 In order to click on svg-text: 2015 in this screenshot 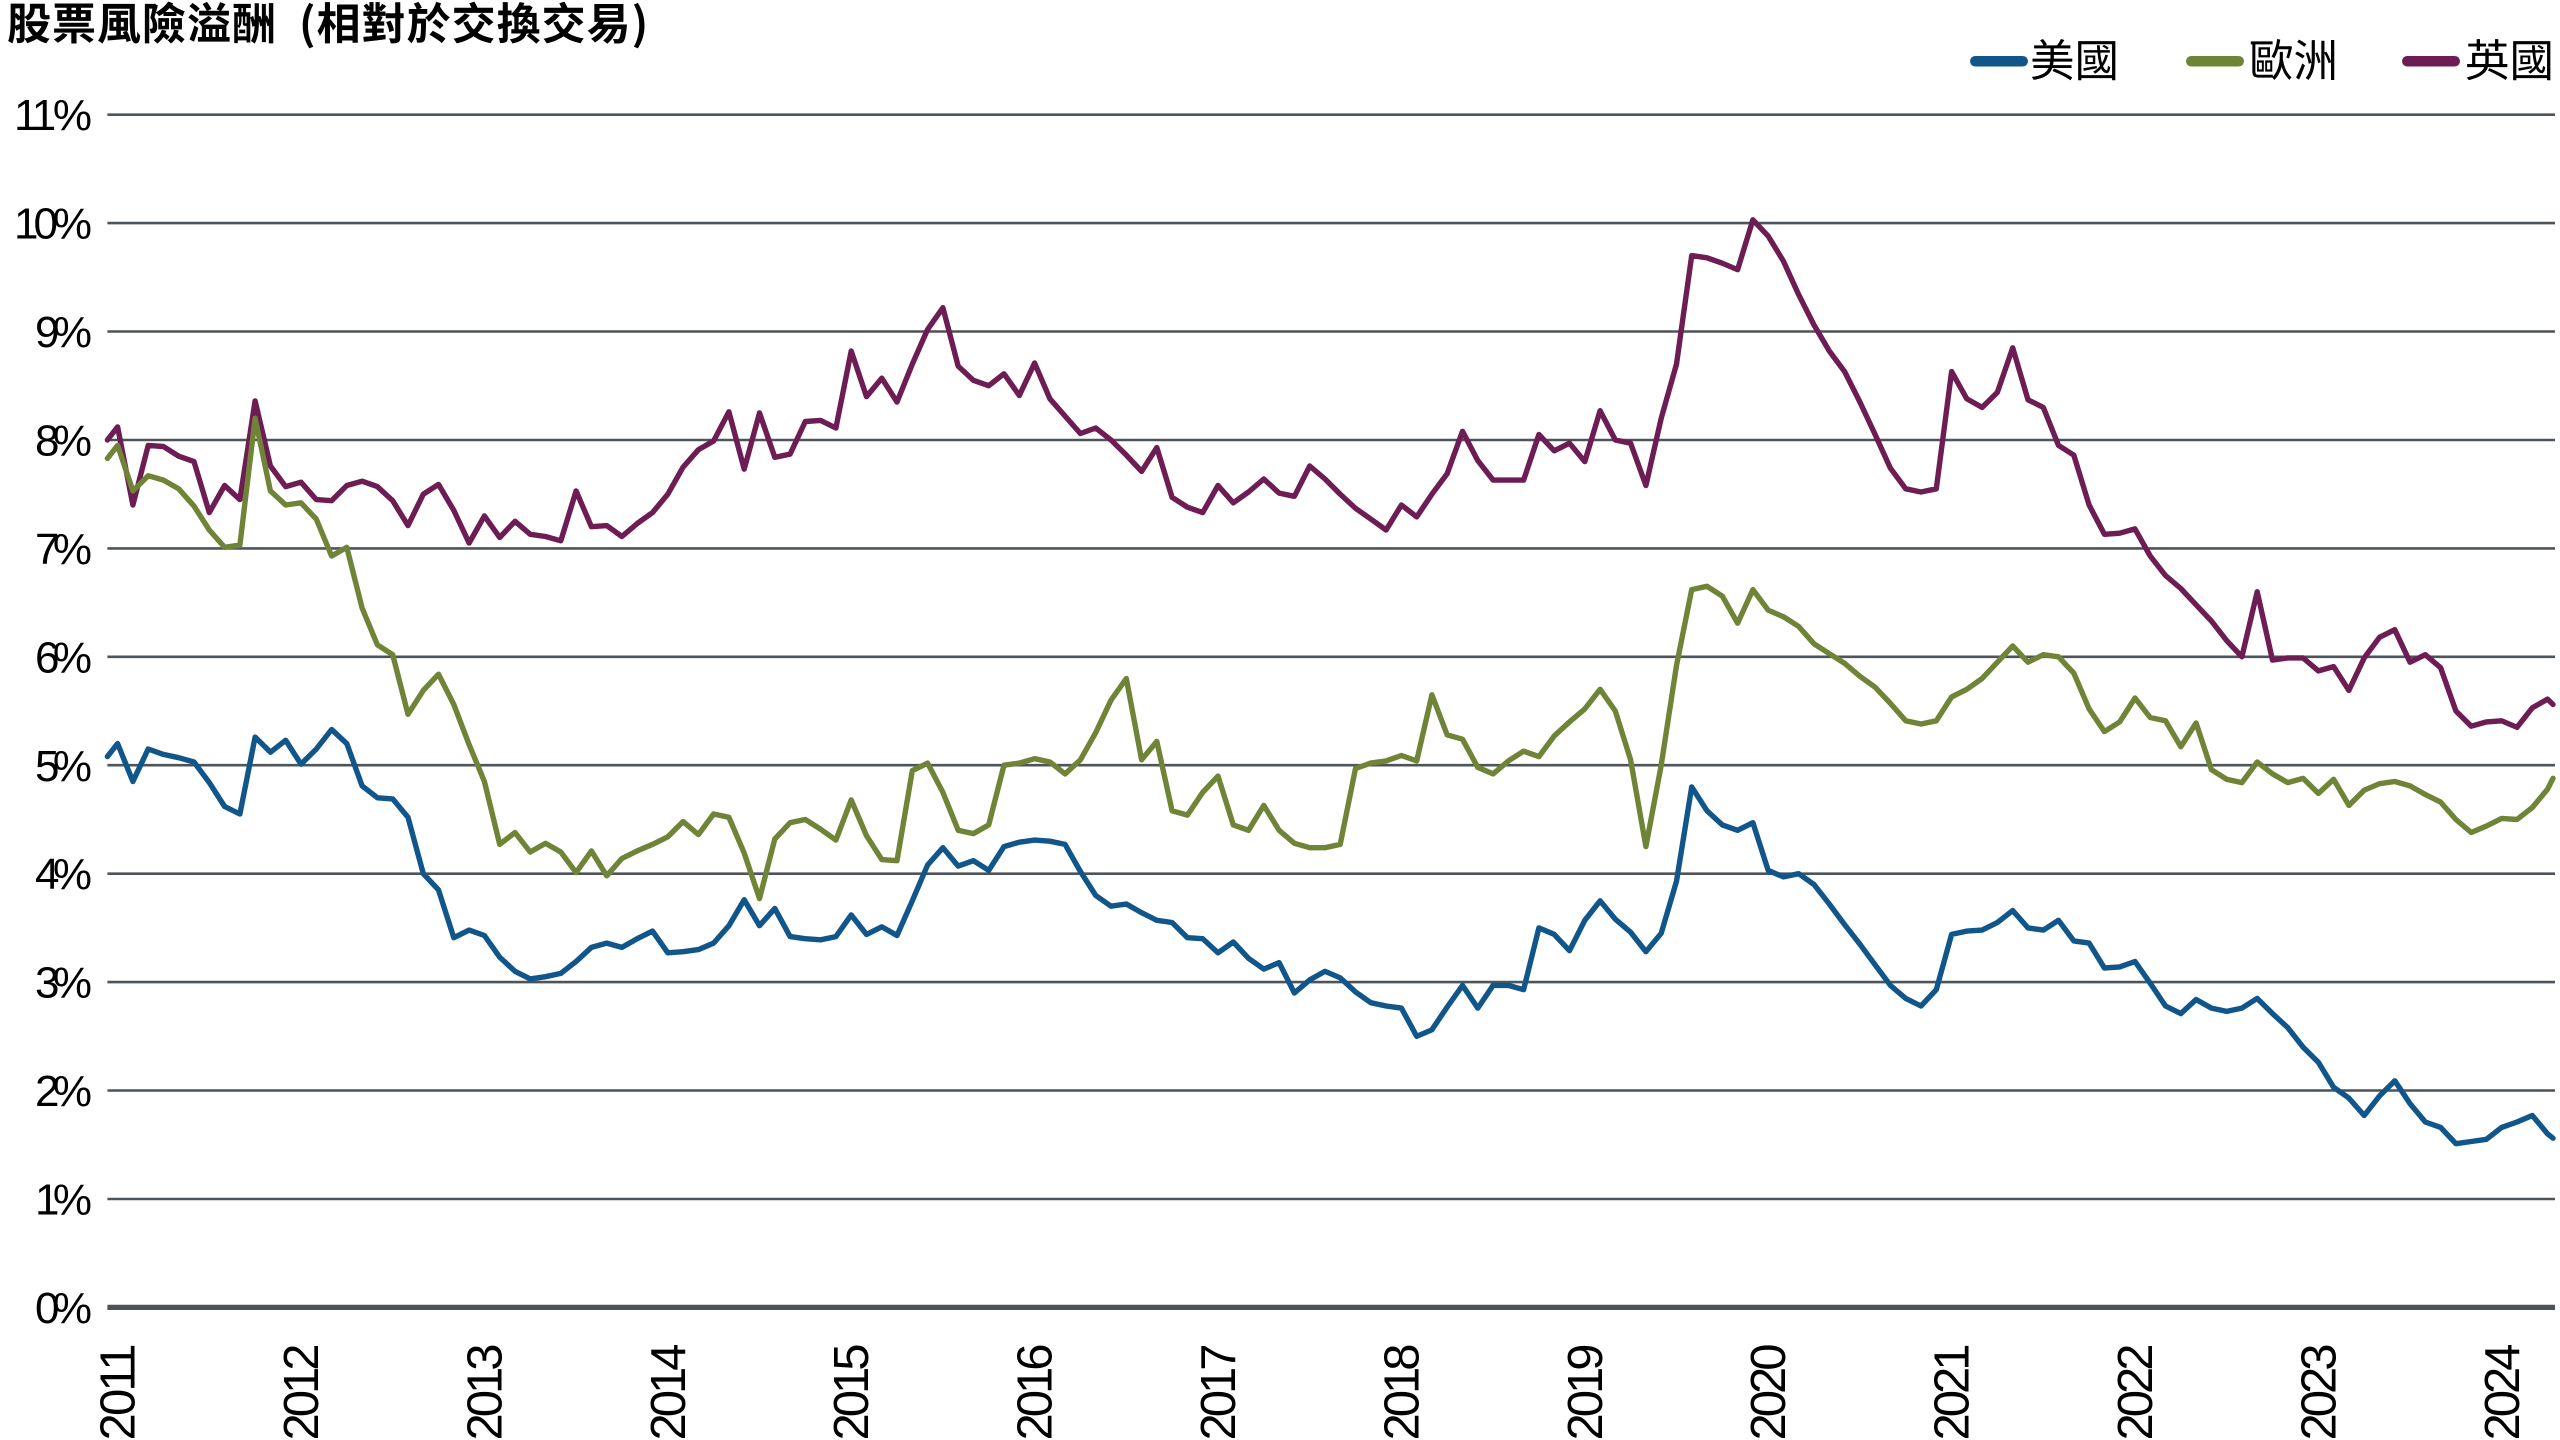, I will do `click(852, 1392)`.